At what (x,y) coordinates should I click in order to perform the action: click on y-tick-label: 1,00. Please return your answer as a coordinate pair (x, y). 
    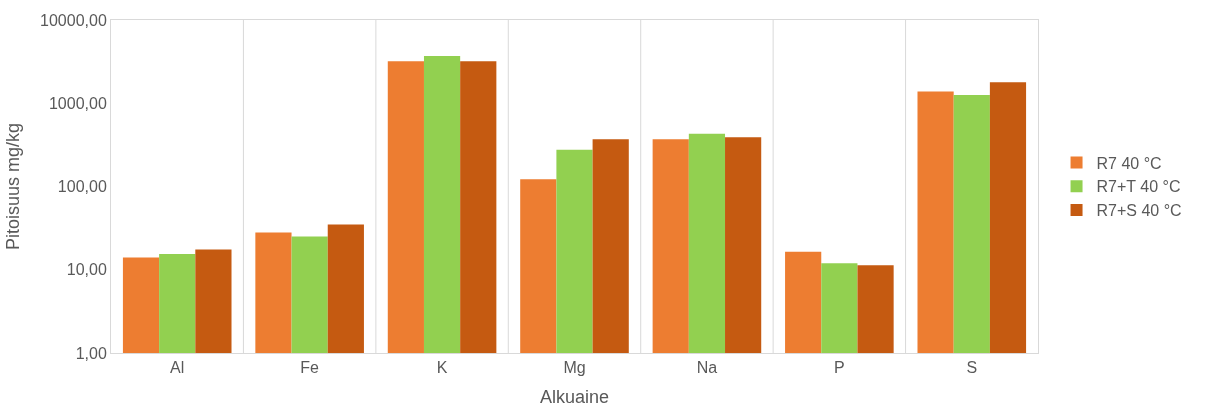
    Looking at the image, I should click on (91, 353).